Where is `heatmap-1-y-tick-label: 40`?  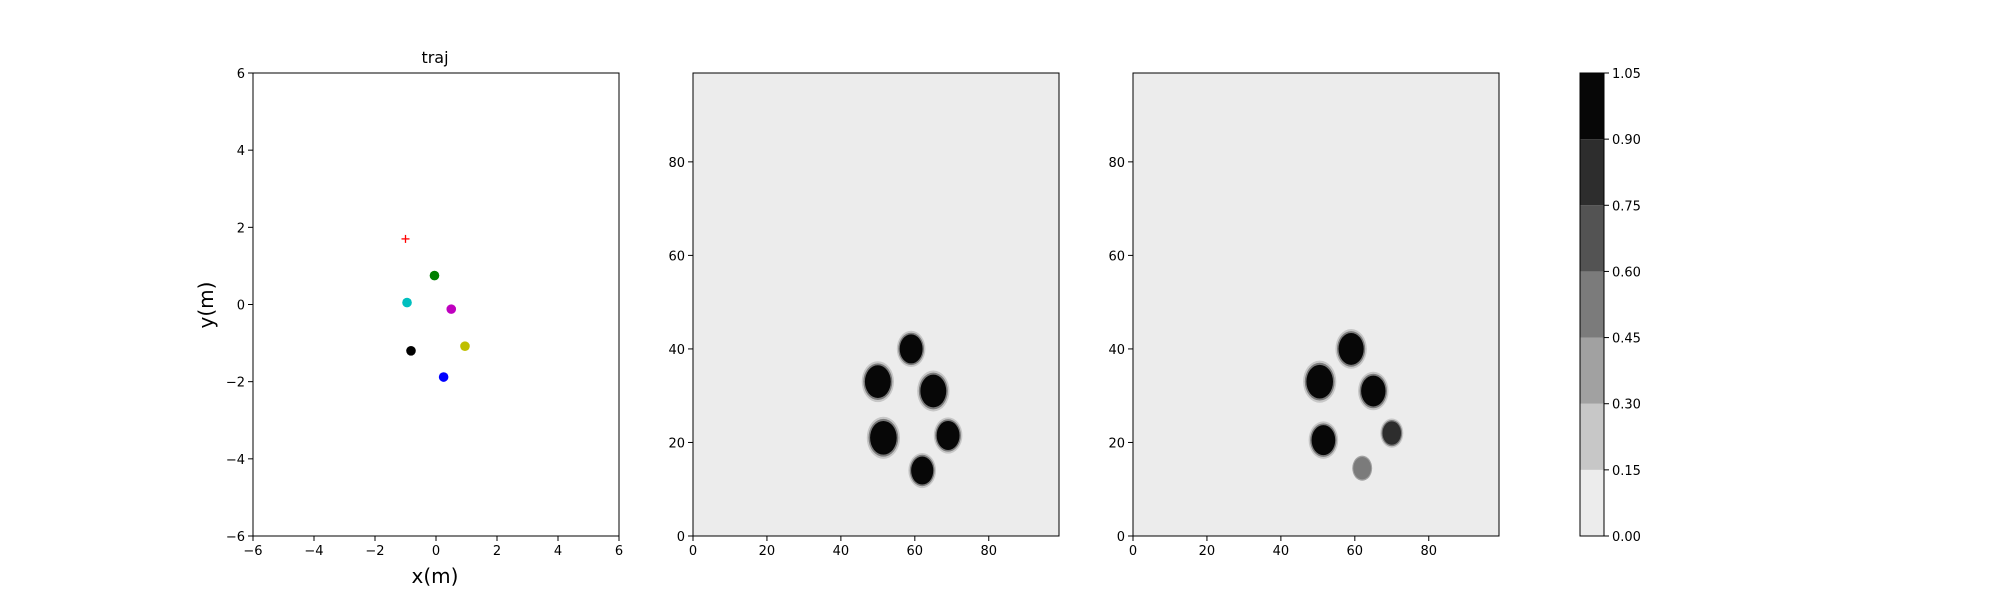
heatmap-1-y-tick-label: 40 is located at coordinates (676, 350).